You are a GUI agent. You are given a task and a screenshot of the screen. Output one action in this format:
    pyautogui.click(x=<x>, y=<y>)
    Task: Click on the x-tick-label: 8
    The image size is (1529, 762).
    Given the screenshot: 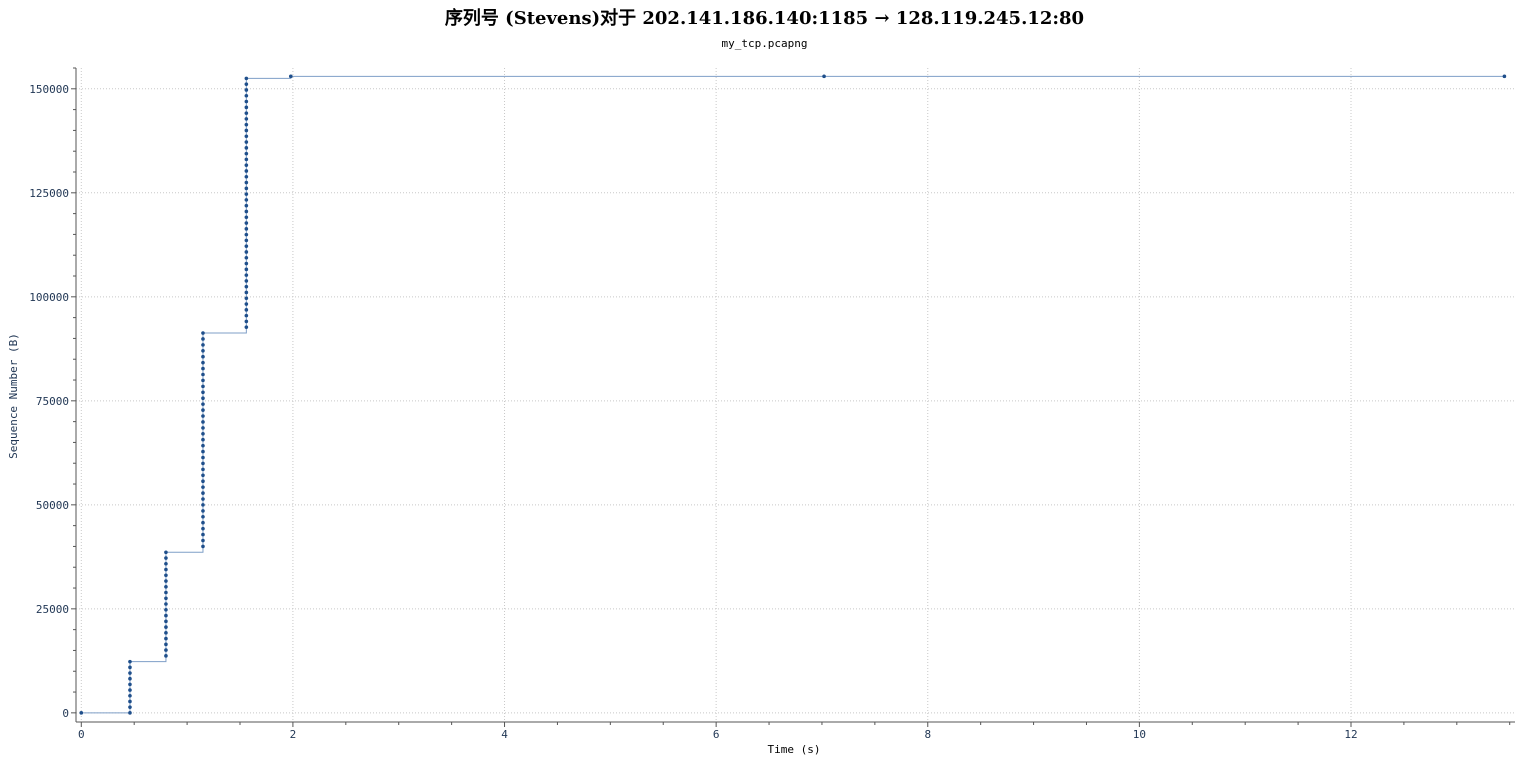 What is the action you would take?
    pyautogui.click(x=927, y=734)
    